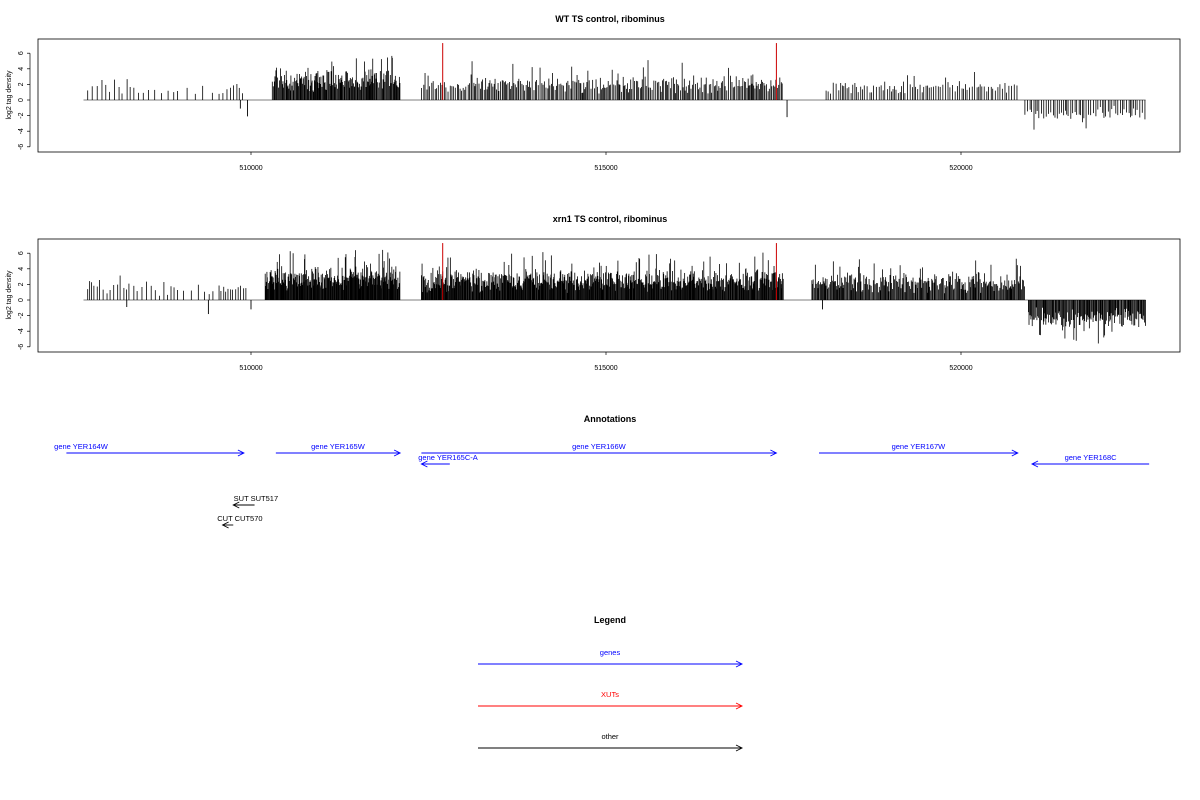 The width and height of the screenshot is (1200, 800). I want to click on annotation-label: gene YER168C, so click(1091, 457).